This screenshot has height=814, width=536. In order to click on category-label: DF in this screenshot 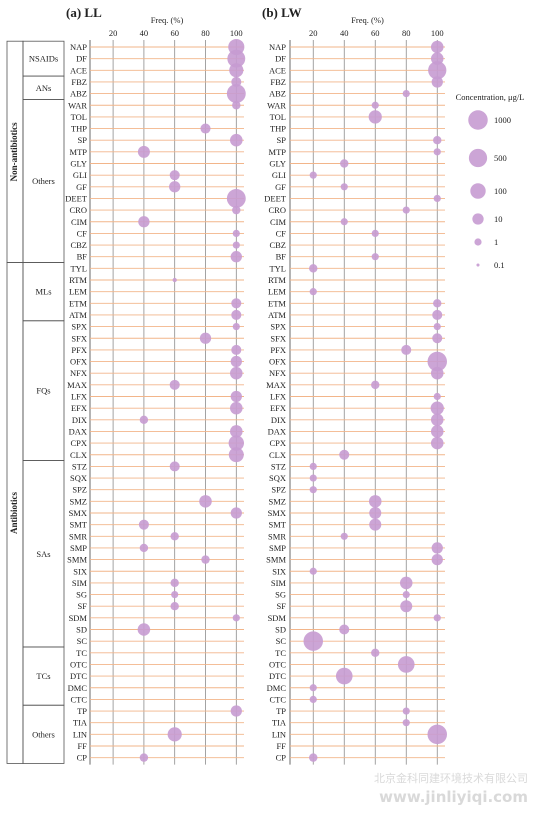, I will do `click(81, 59)`.